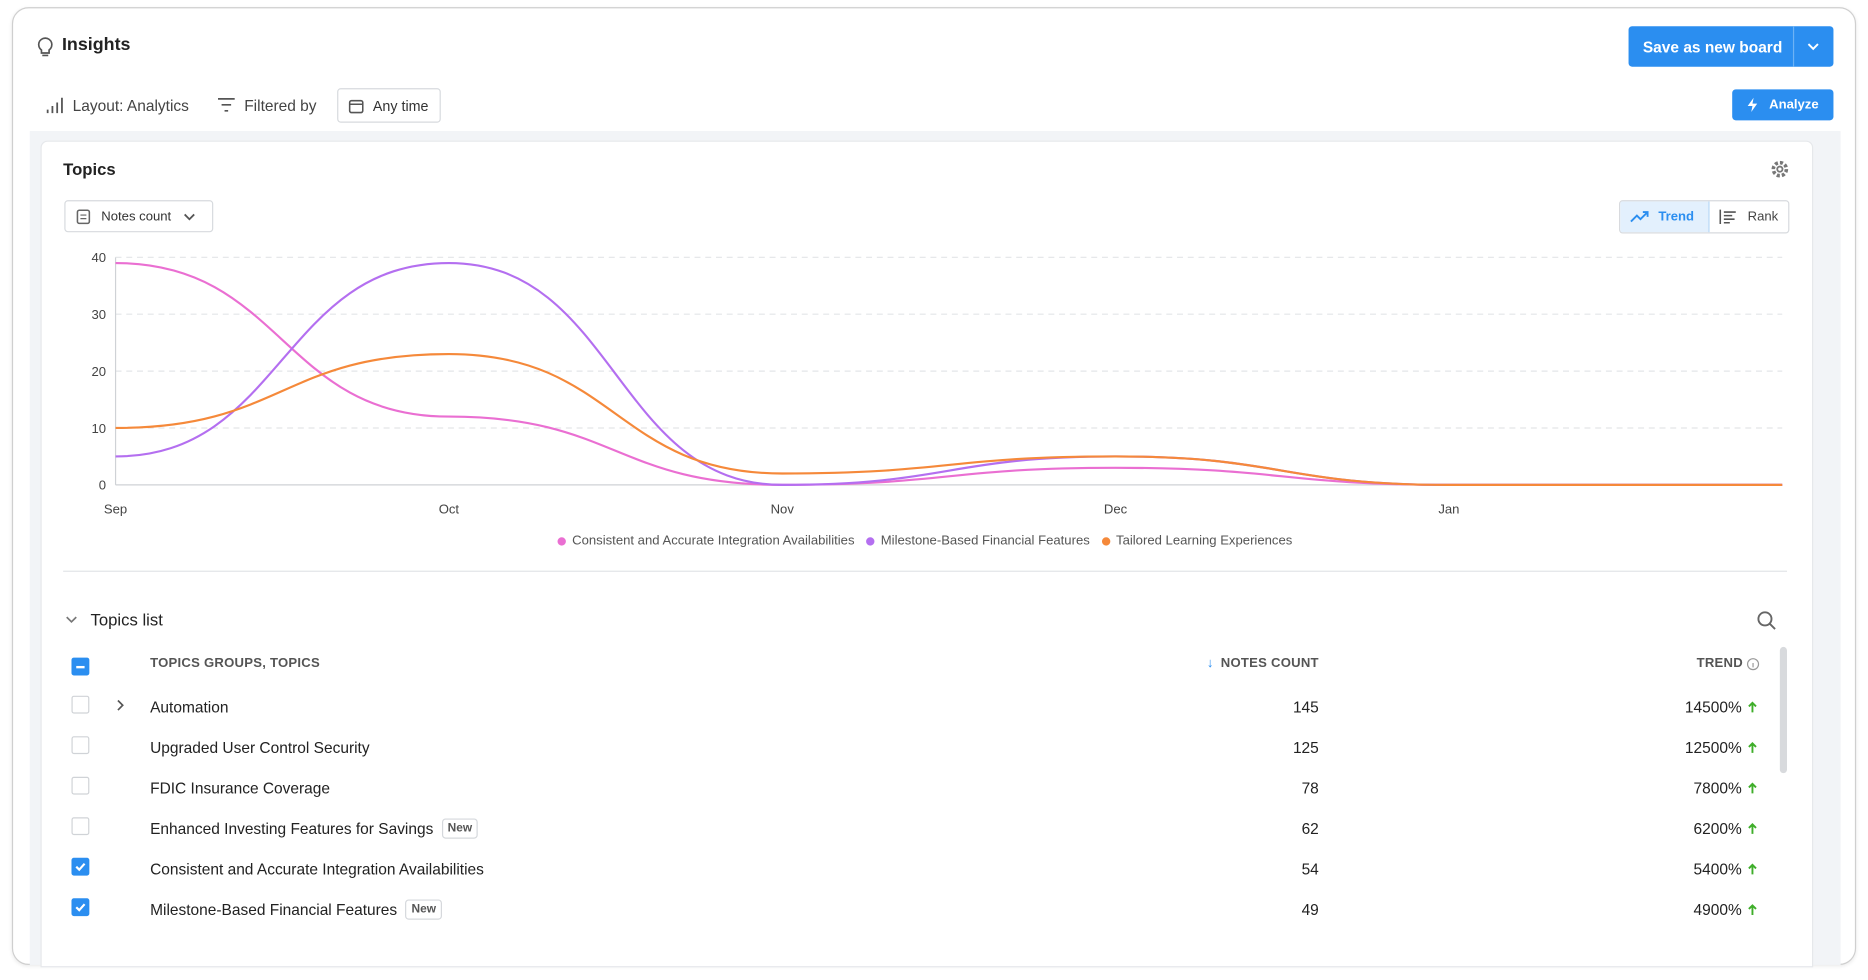  Describe the element at coordinates (54, 105) in the screenshot. I see `layout-icon` at that location.